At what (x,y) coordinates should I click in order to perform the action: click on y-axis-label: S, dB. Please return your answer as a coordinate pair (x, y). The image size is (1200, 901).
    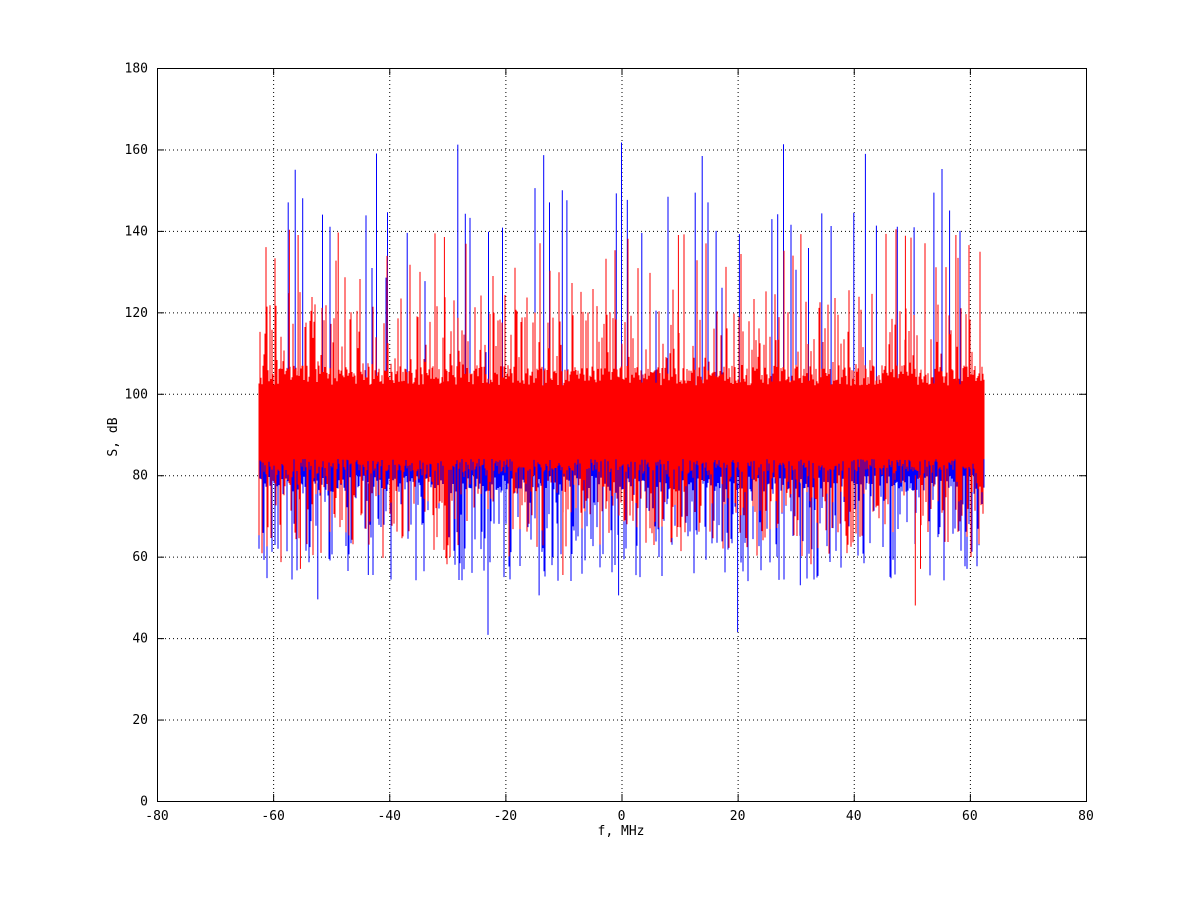
    Looking at the image, I should click on (113, 436).